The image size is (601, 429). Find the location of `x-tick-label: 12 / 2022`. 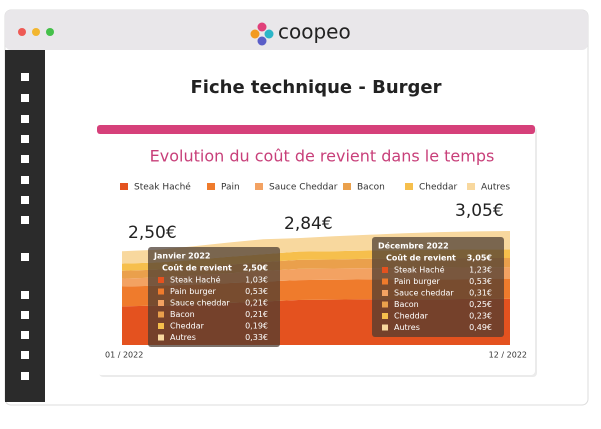

x-tick-label: 12 / 2022 is located at coordinates (508, 355).